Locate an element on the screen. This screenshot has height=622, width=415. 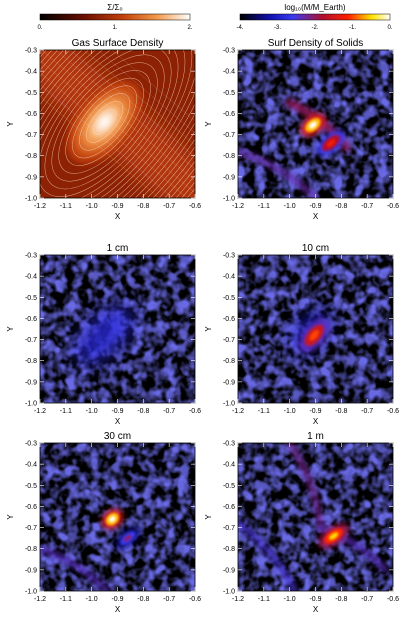
plot-area is located at coordinates (315, 517).